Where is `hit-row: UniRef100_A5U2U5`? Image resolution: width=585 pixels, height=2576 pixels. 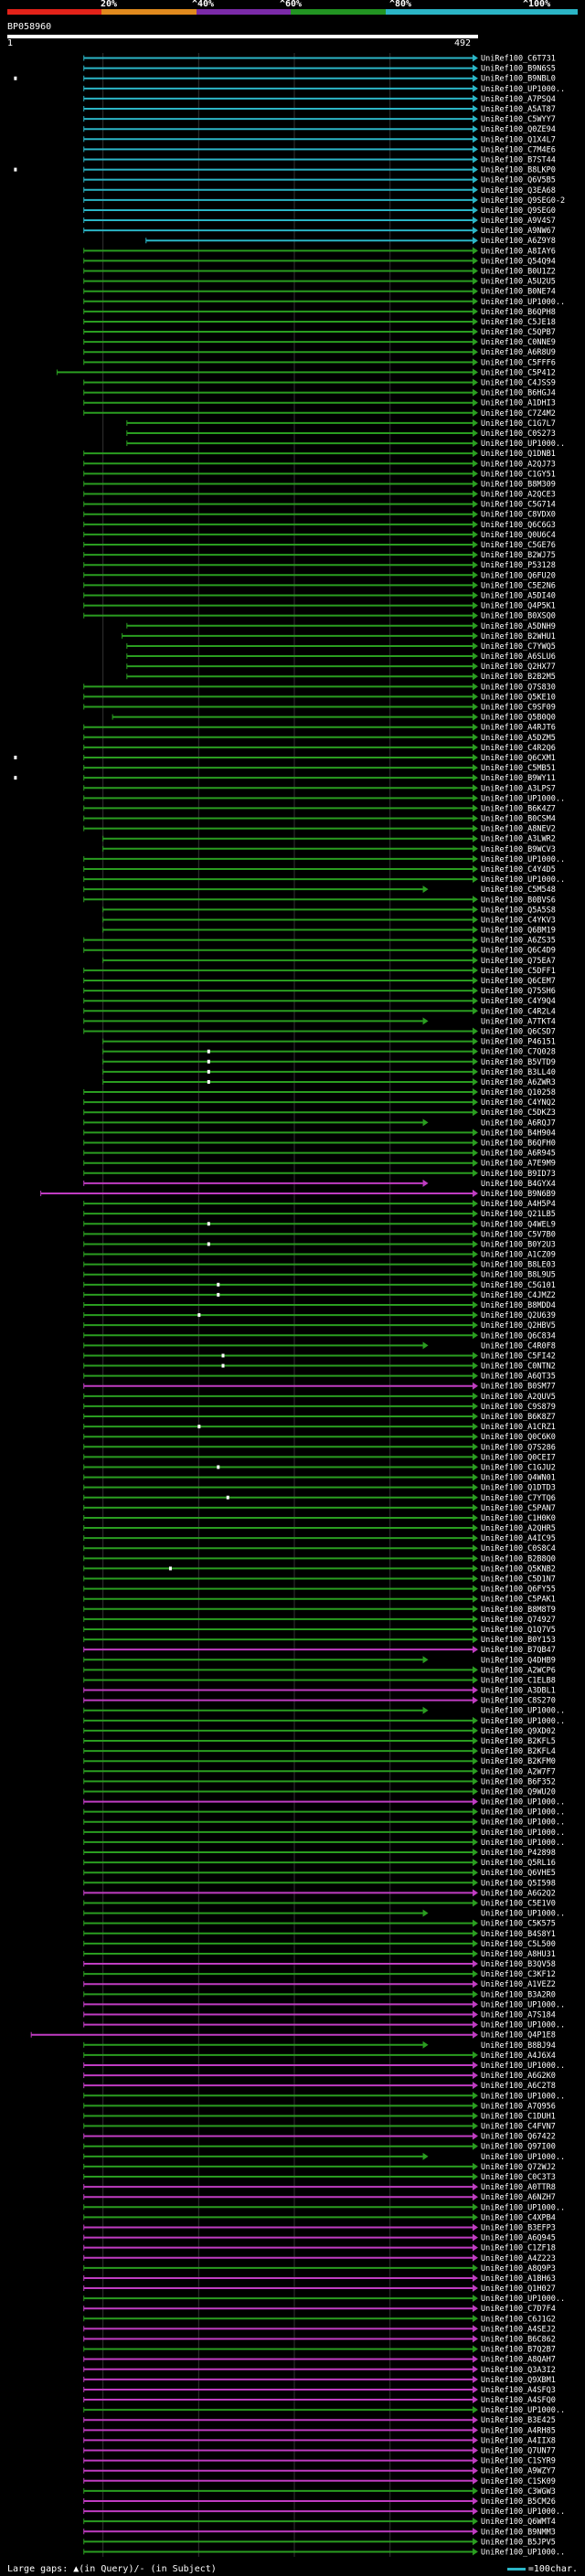
hit-row: UniRef100_A5U2U5 is located at coordinates (319, 282).